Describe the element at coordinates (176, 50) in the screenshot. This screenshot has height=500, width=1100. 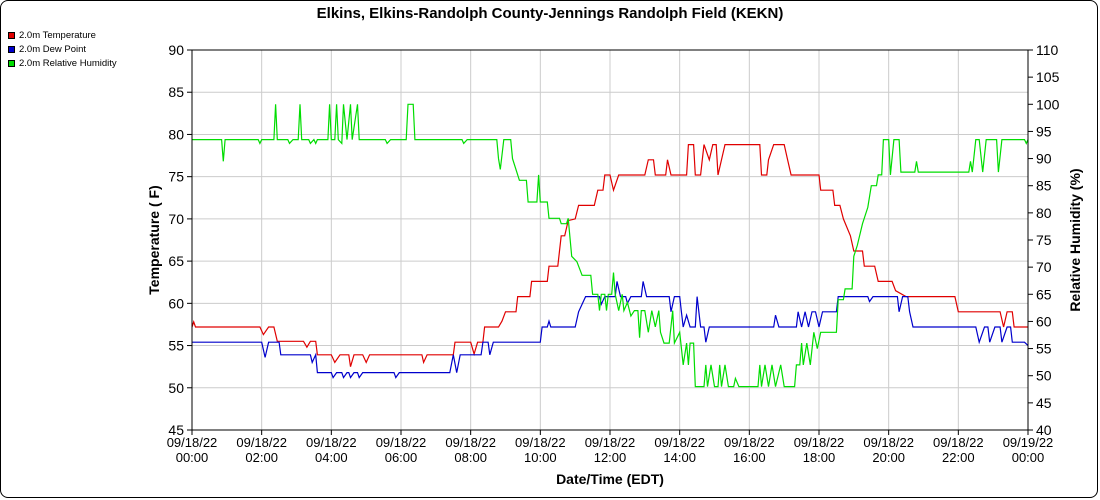
I see `y-left-tick-label: 90` at that location.